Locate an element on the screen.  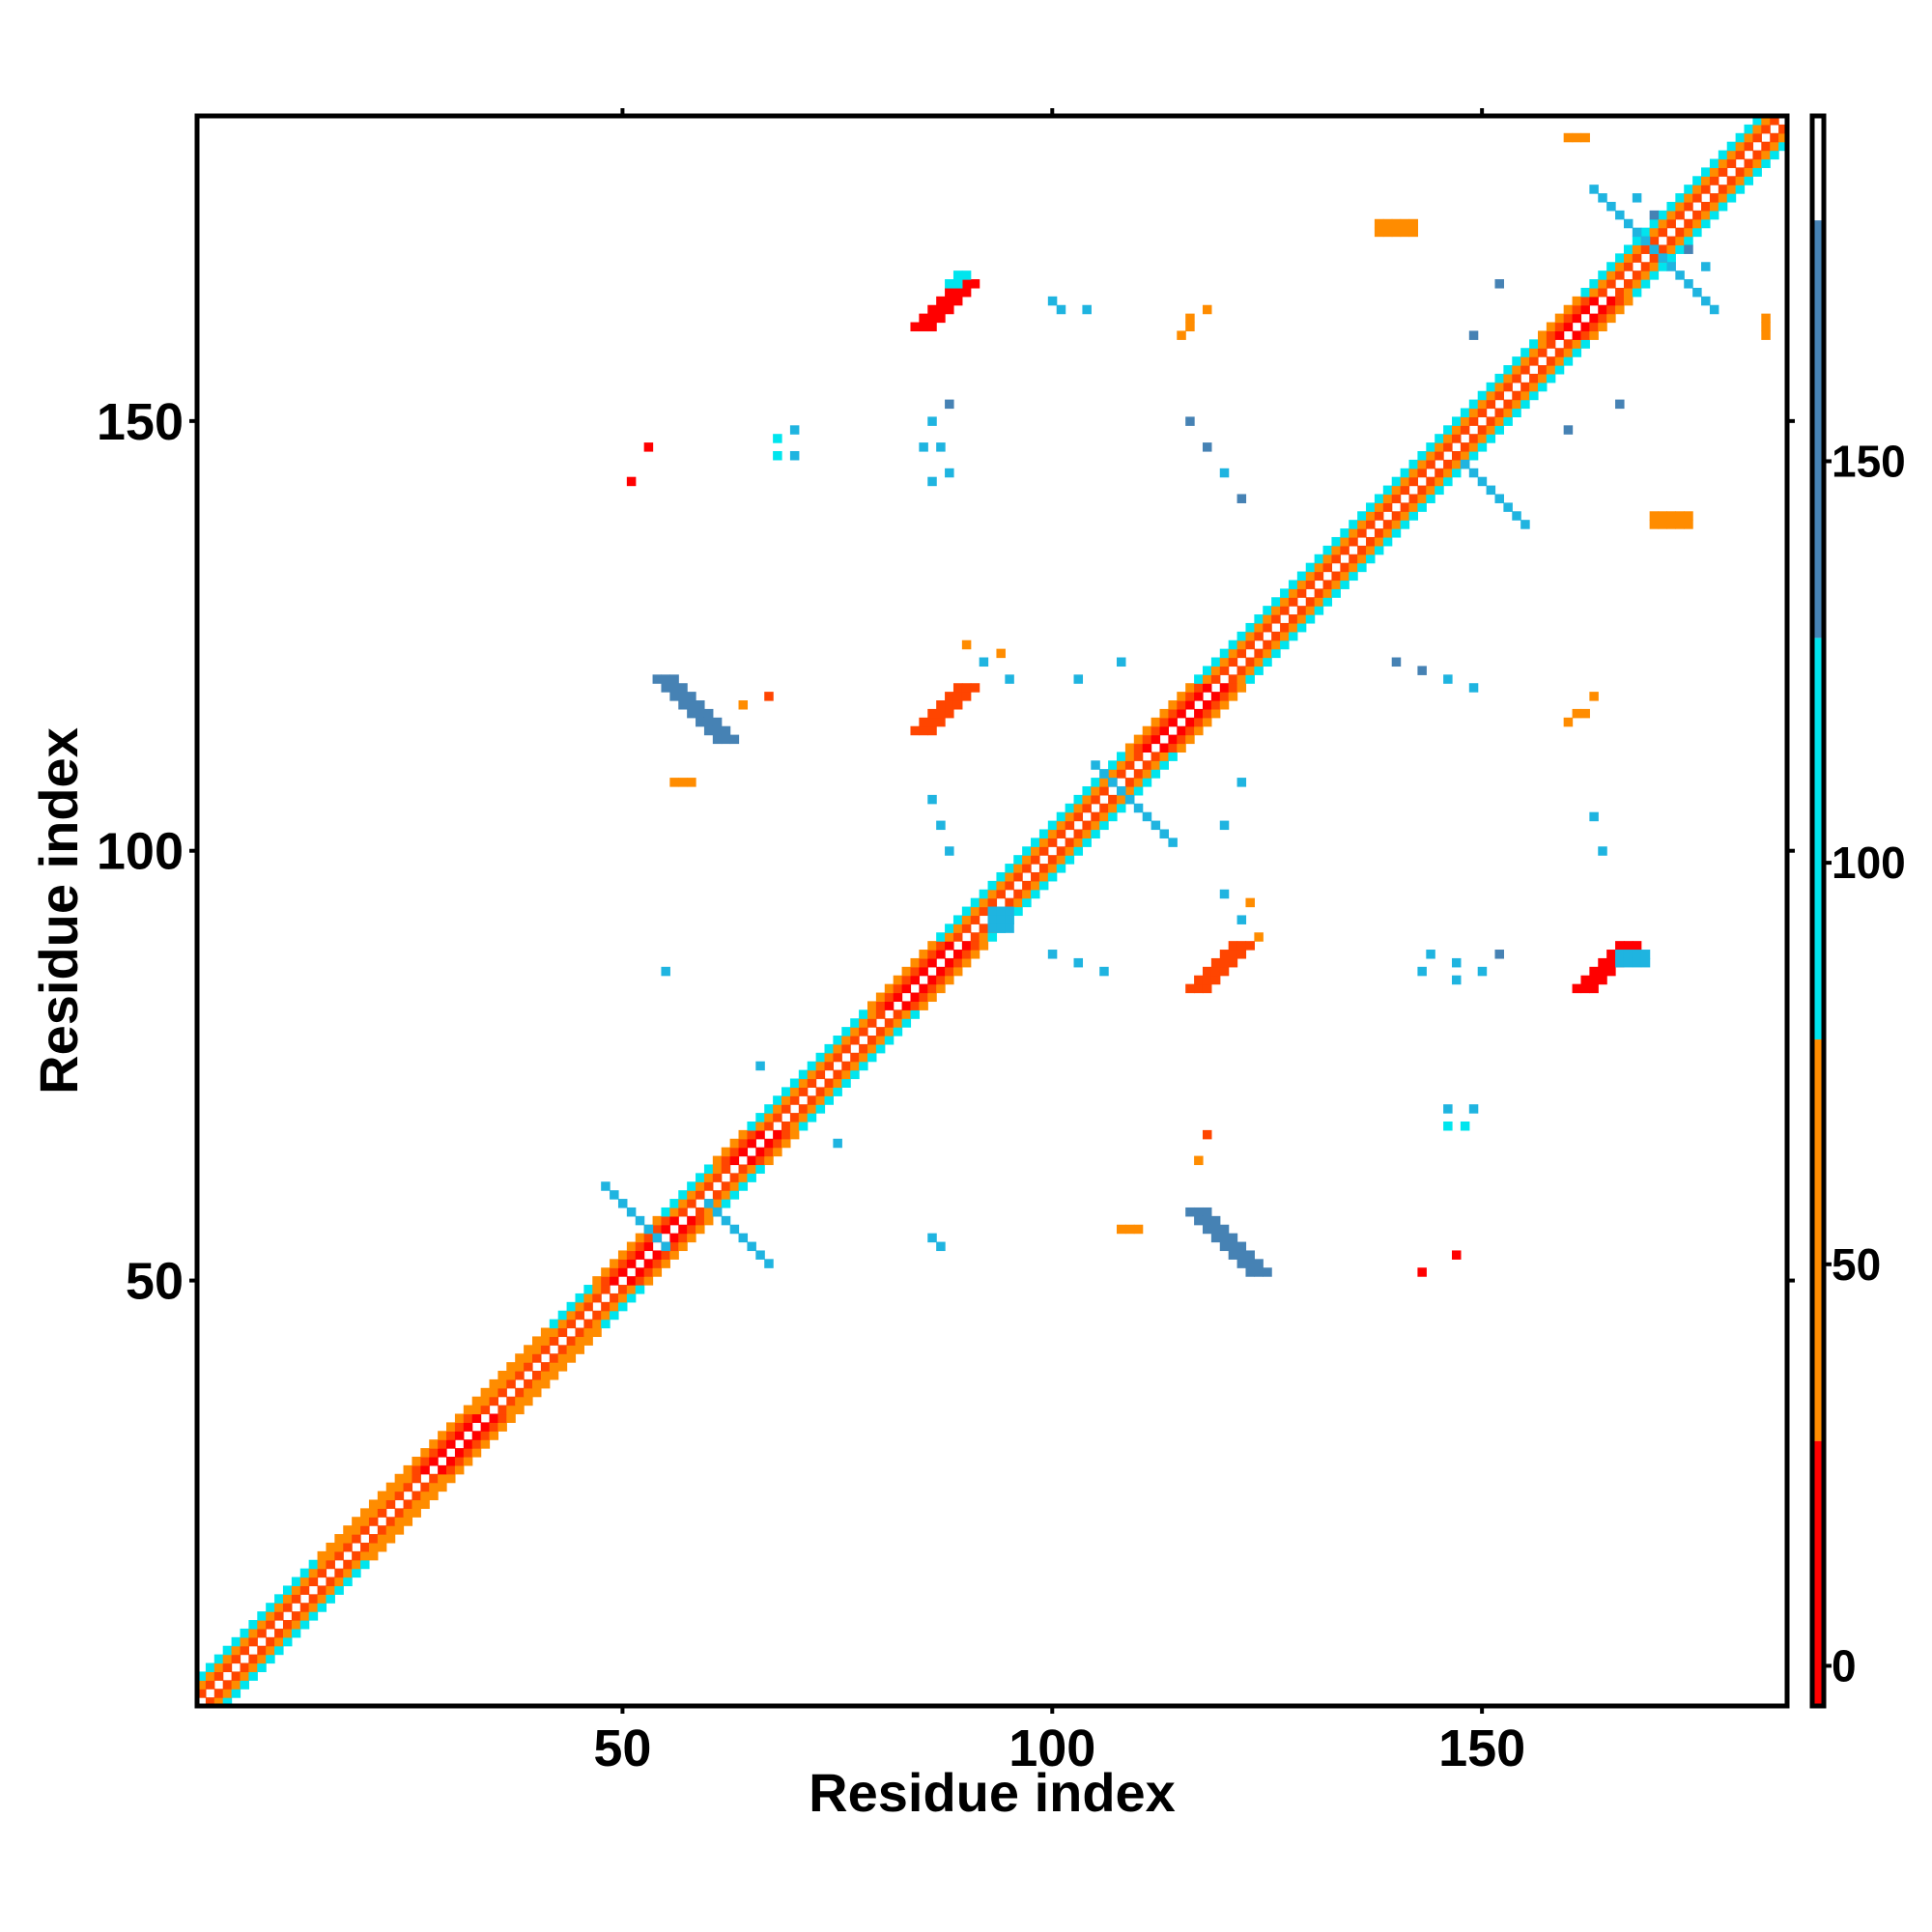
y-tick-label: 50 is located at coordinates (155, 1282).